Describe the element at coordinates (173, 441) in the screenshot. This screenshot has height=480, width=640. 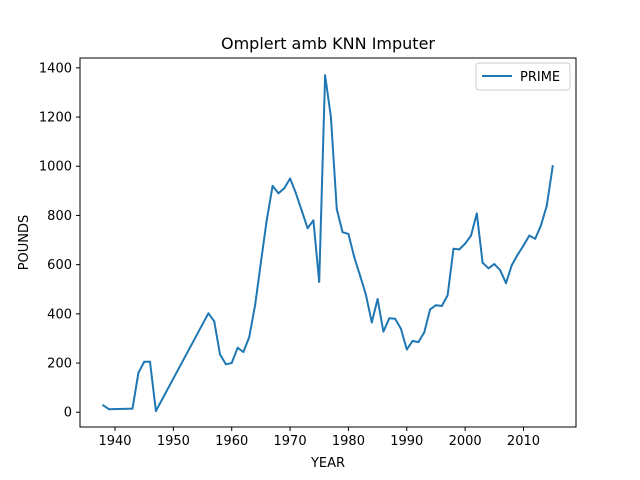
I see `x-tick-label: 1950` at that location.